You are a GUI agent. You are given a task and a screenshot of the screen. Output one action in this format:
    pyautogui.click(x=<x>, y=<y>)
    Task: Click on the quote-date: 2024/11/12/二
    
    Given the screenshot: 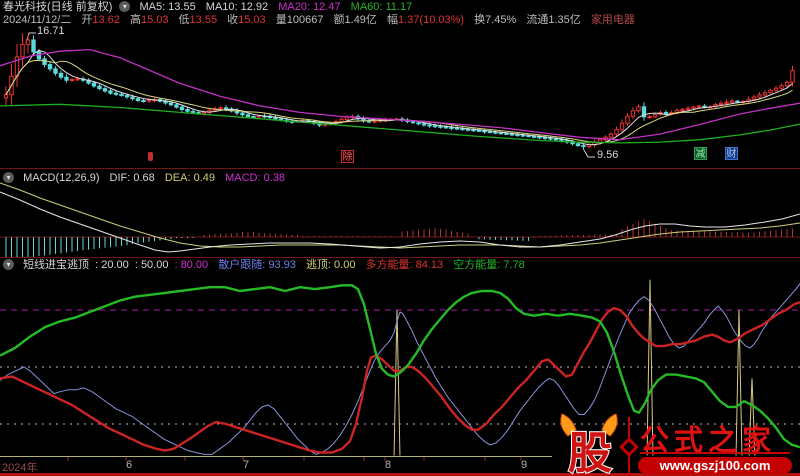 What is the action you would take?
    pyautogui.click(x=37, y=20)
    